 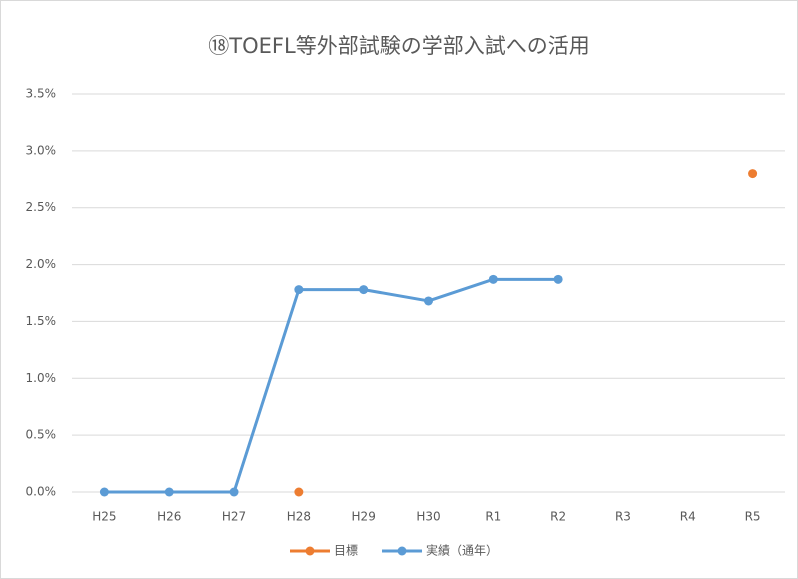 What do you see at coordinates (462, 550) in the screenshot?
I see `legend-label: 実績（通年）` at bounding box center [462, 550].